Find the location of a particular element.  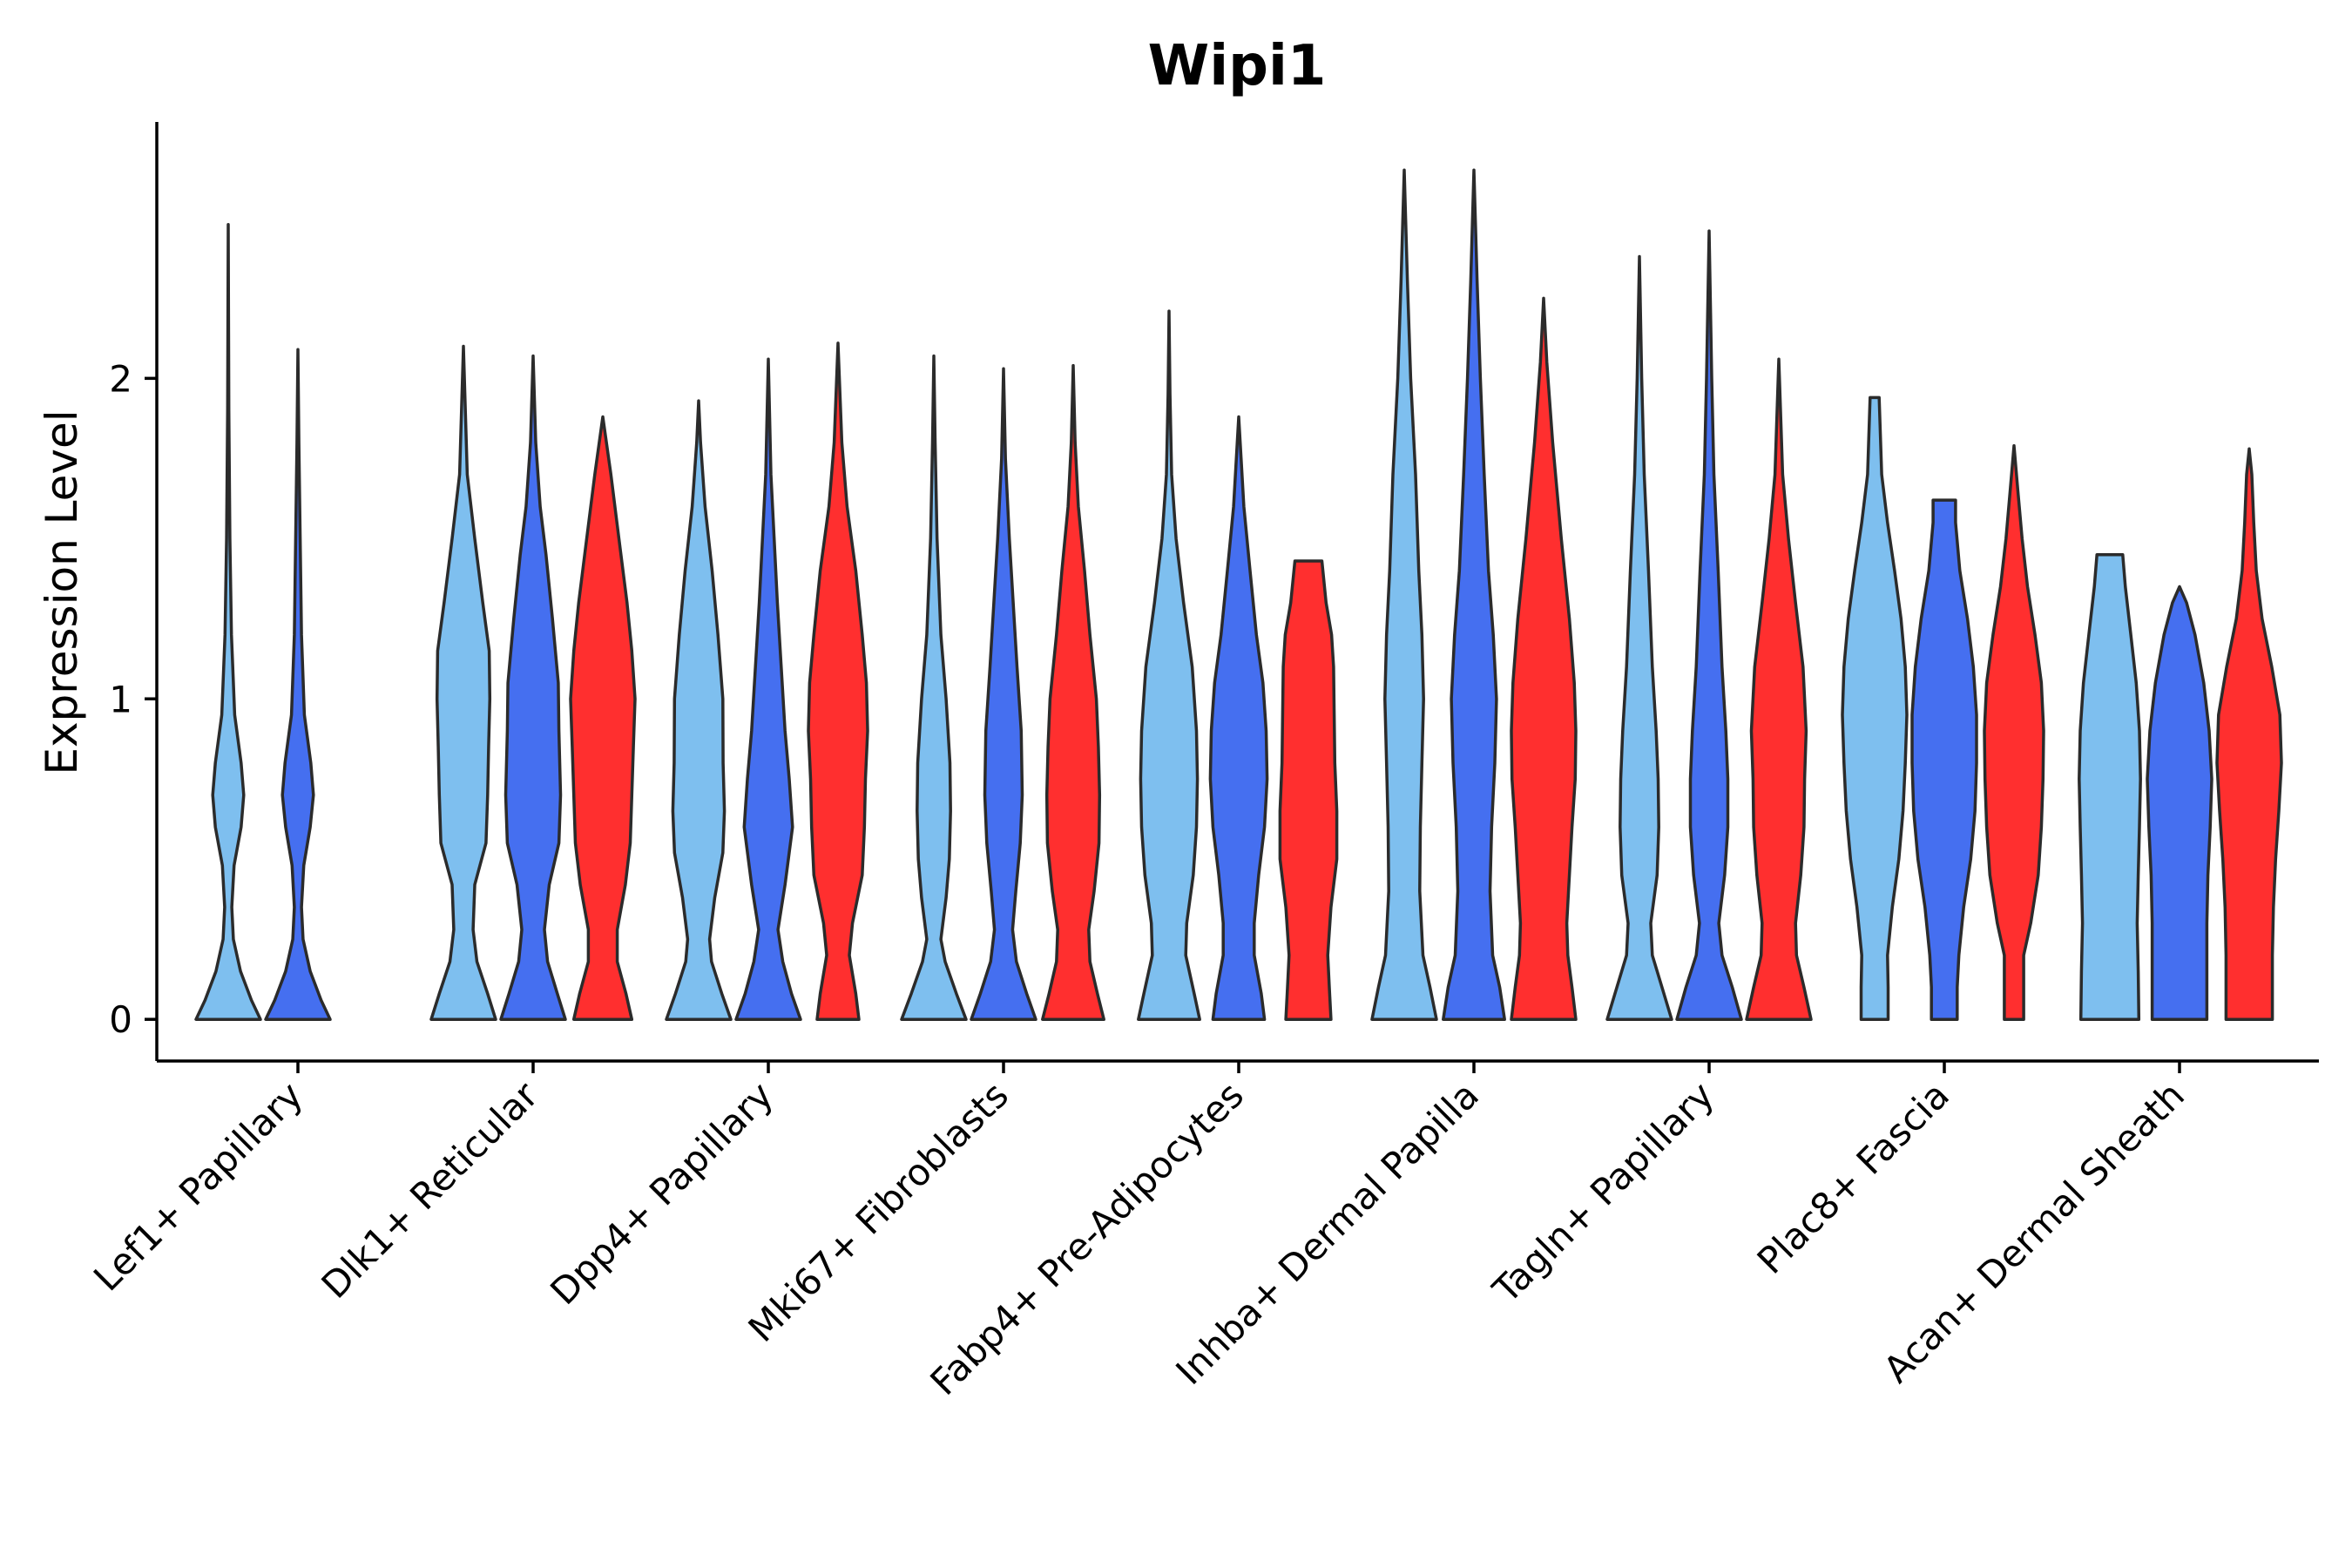

x-tick-label-mki67-fibroblasts: Mki67+ Fibroblasts is located at coordinates (879, 1211).